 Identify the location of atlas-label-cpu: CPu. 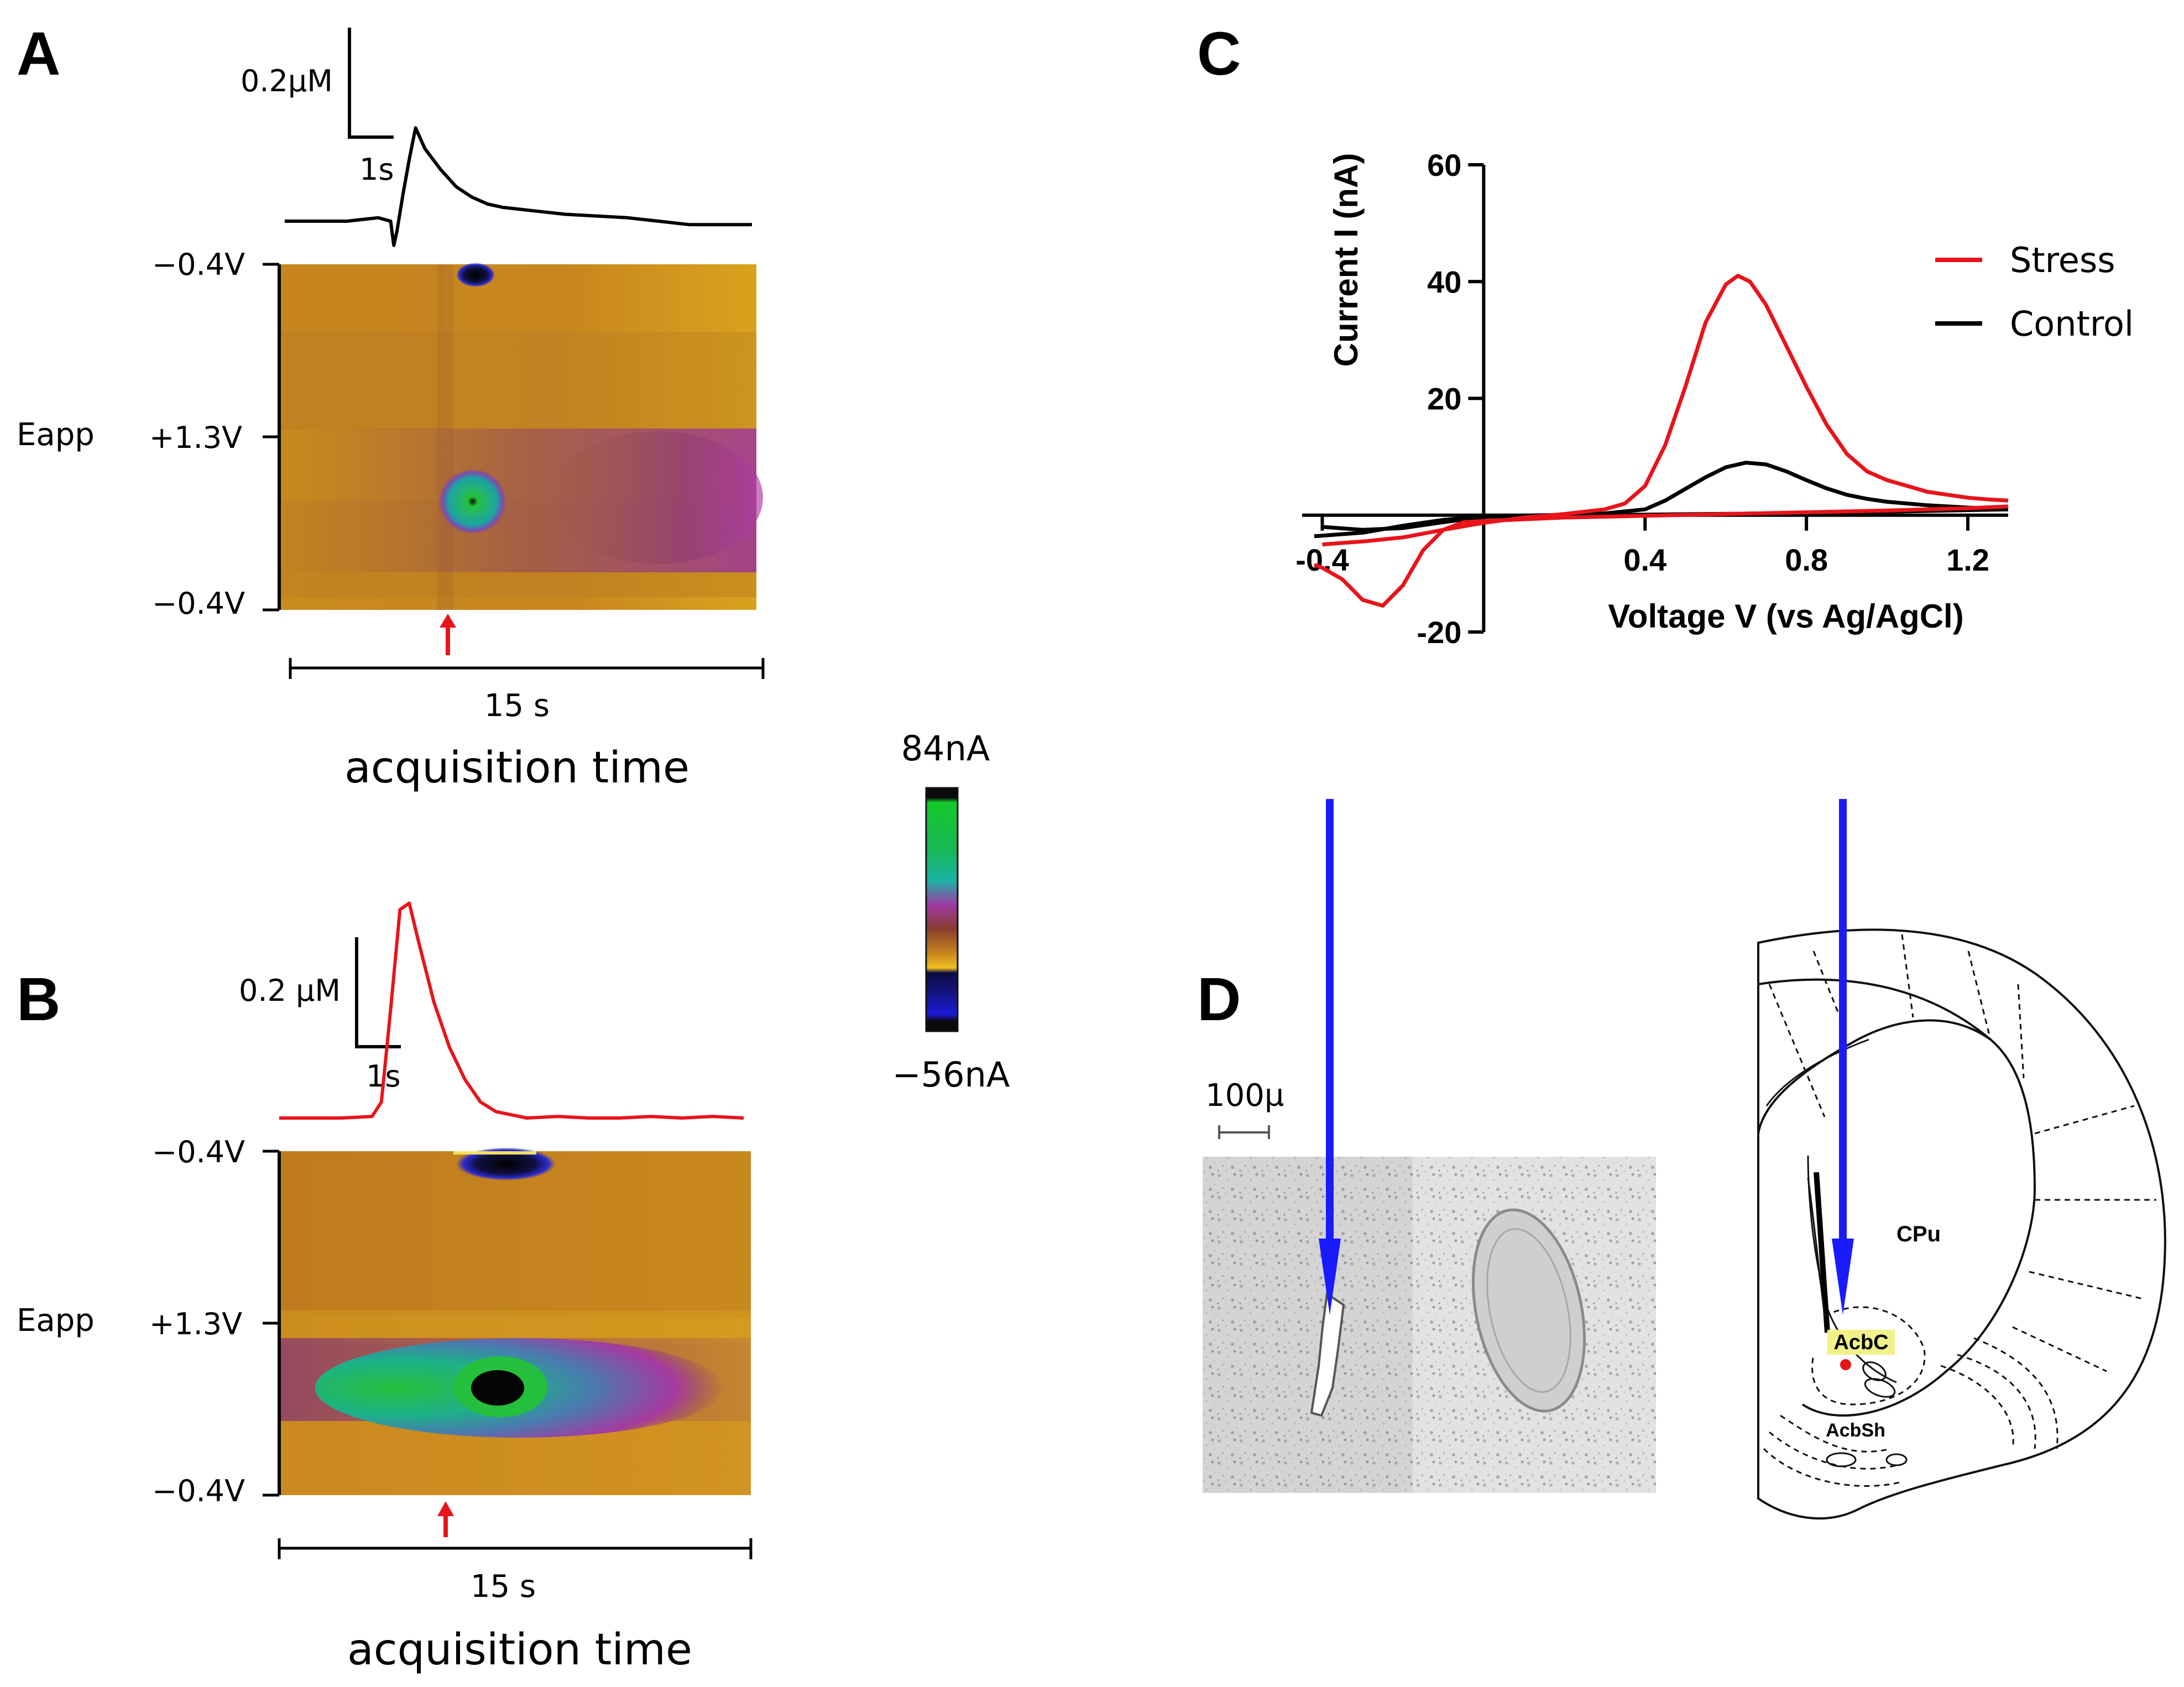
(1918, 1234).